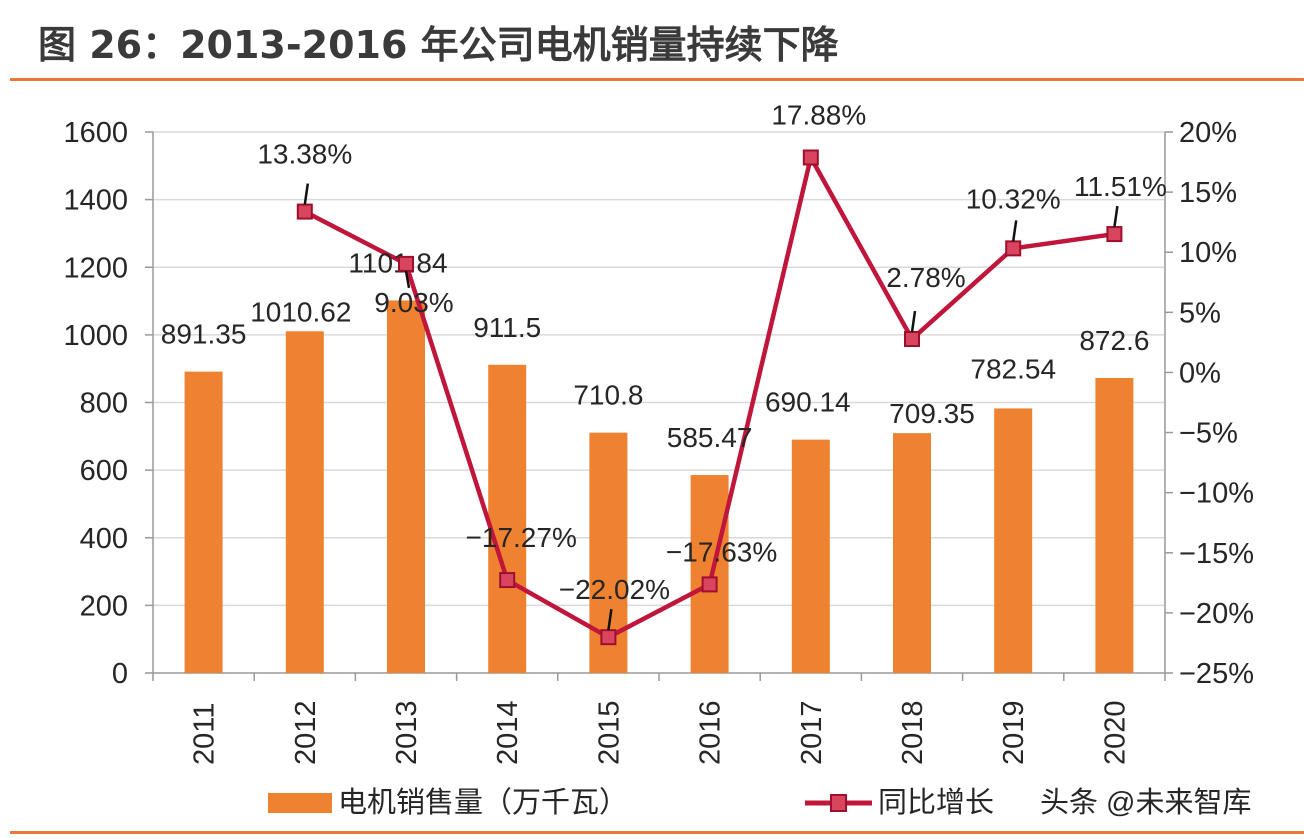 The width and height of the screenshot is (1304, 838). I want to click on right-tick-label: −20%, so click(1216, 614).